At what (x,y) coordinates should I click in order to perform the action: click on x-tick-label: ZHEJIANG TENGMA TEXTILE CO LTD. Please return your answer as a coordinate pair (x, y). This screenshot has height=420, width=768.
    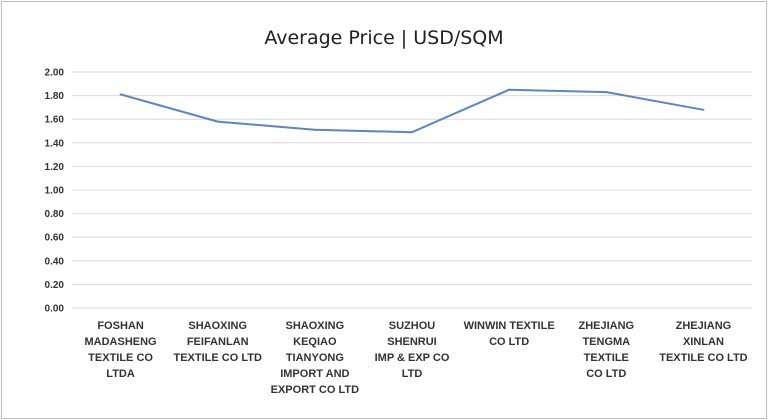
    Looking at the image, I should click on (606, 350).